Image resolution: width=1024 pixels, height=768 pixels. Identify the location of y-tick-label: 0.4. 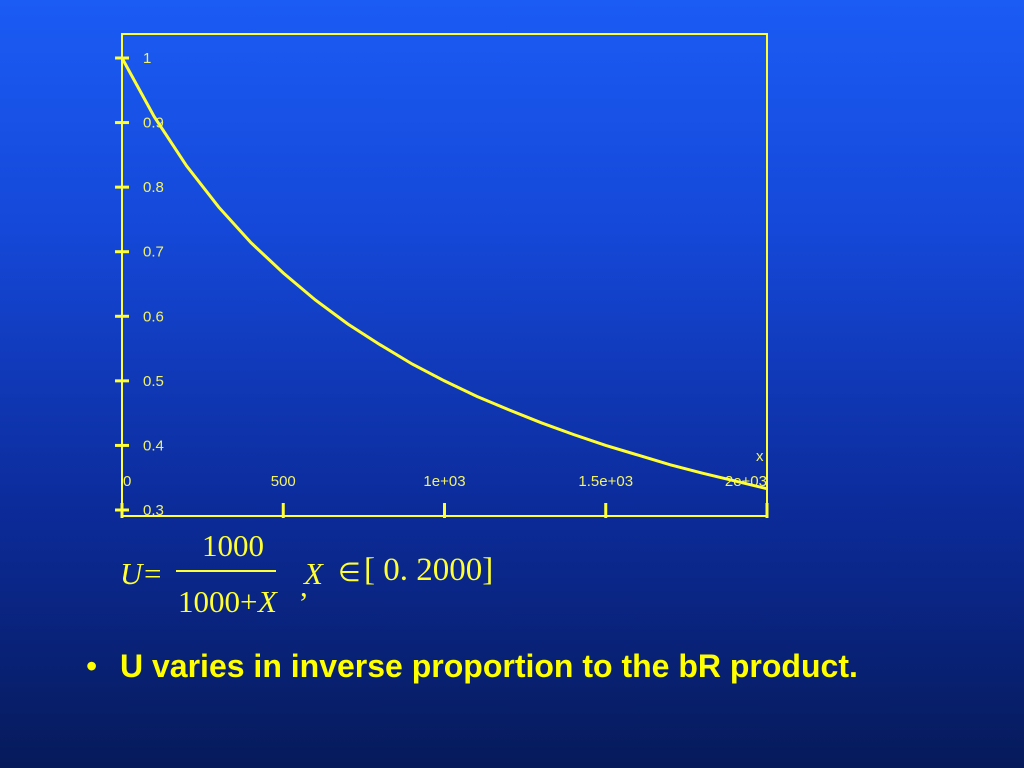
(153, 445).